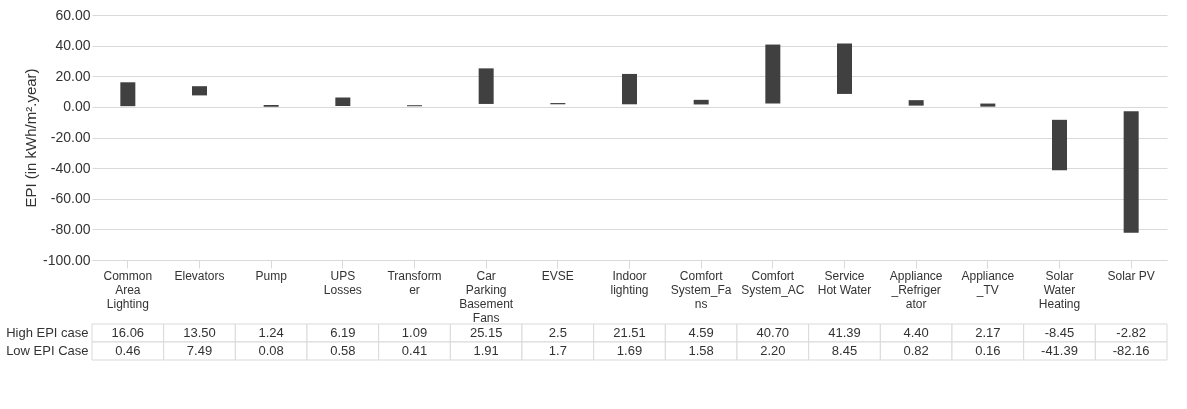  What do you see at coordinates (1131, 332) in the screenshot?
I see `data-label: -2.82` at bounding box center [1131, 332].